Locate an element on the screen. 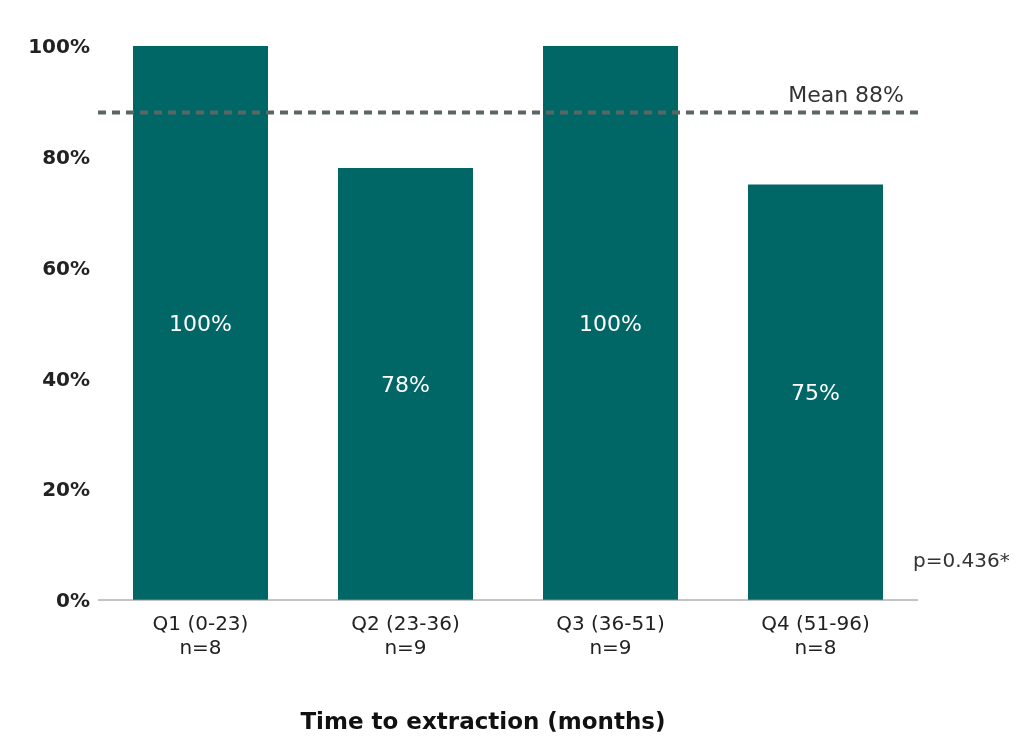  data-label: 75% is located at coordinates (815, 393).